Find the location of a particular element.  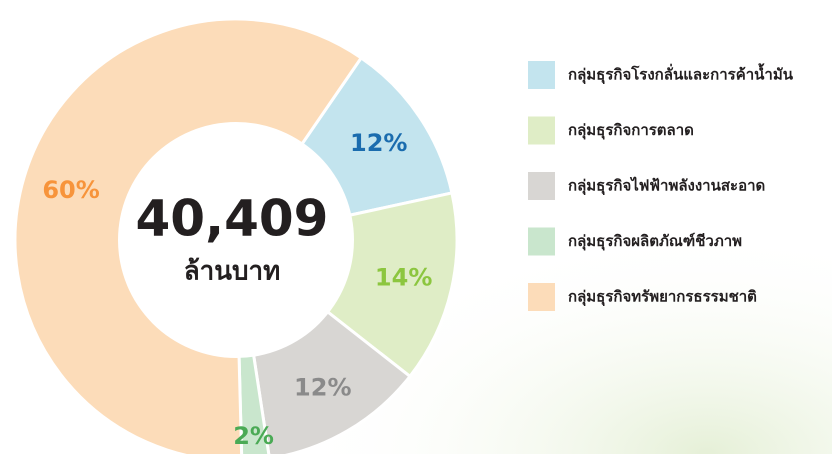

data-label: 14% is located at coordinates (403, 277).